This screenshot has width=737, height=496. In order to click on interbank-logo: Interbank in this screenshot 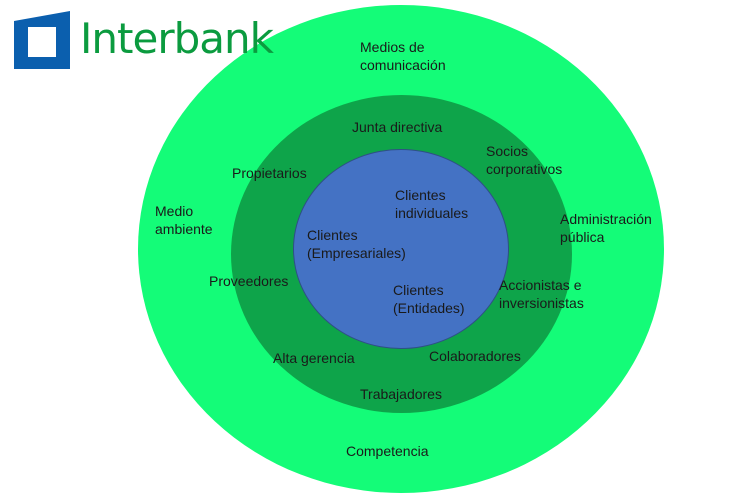, I will do `click(143, 40)`.